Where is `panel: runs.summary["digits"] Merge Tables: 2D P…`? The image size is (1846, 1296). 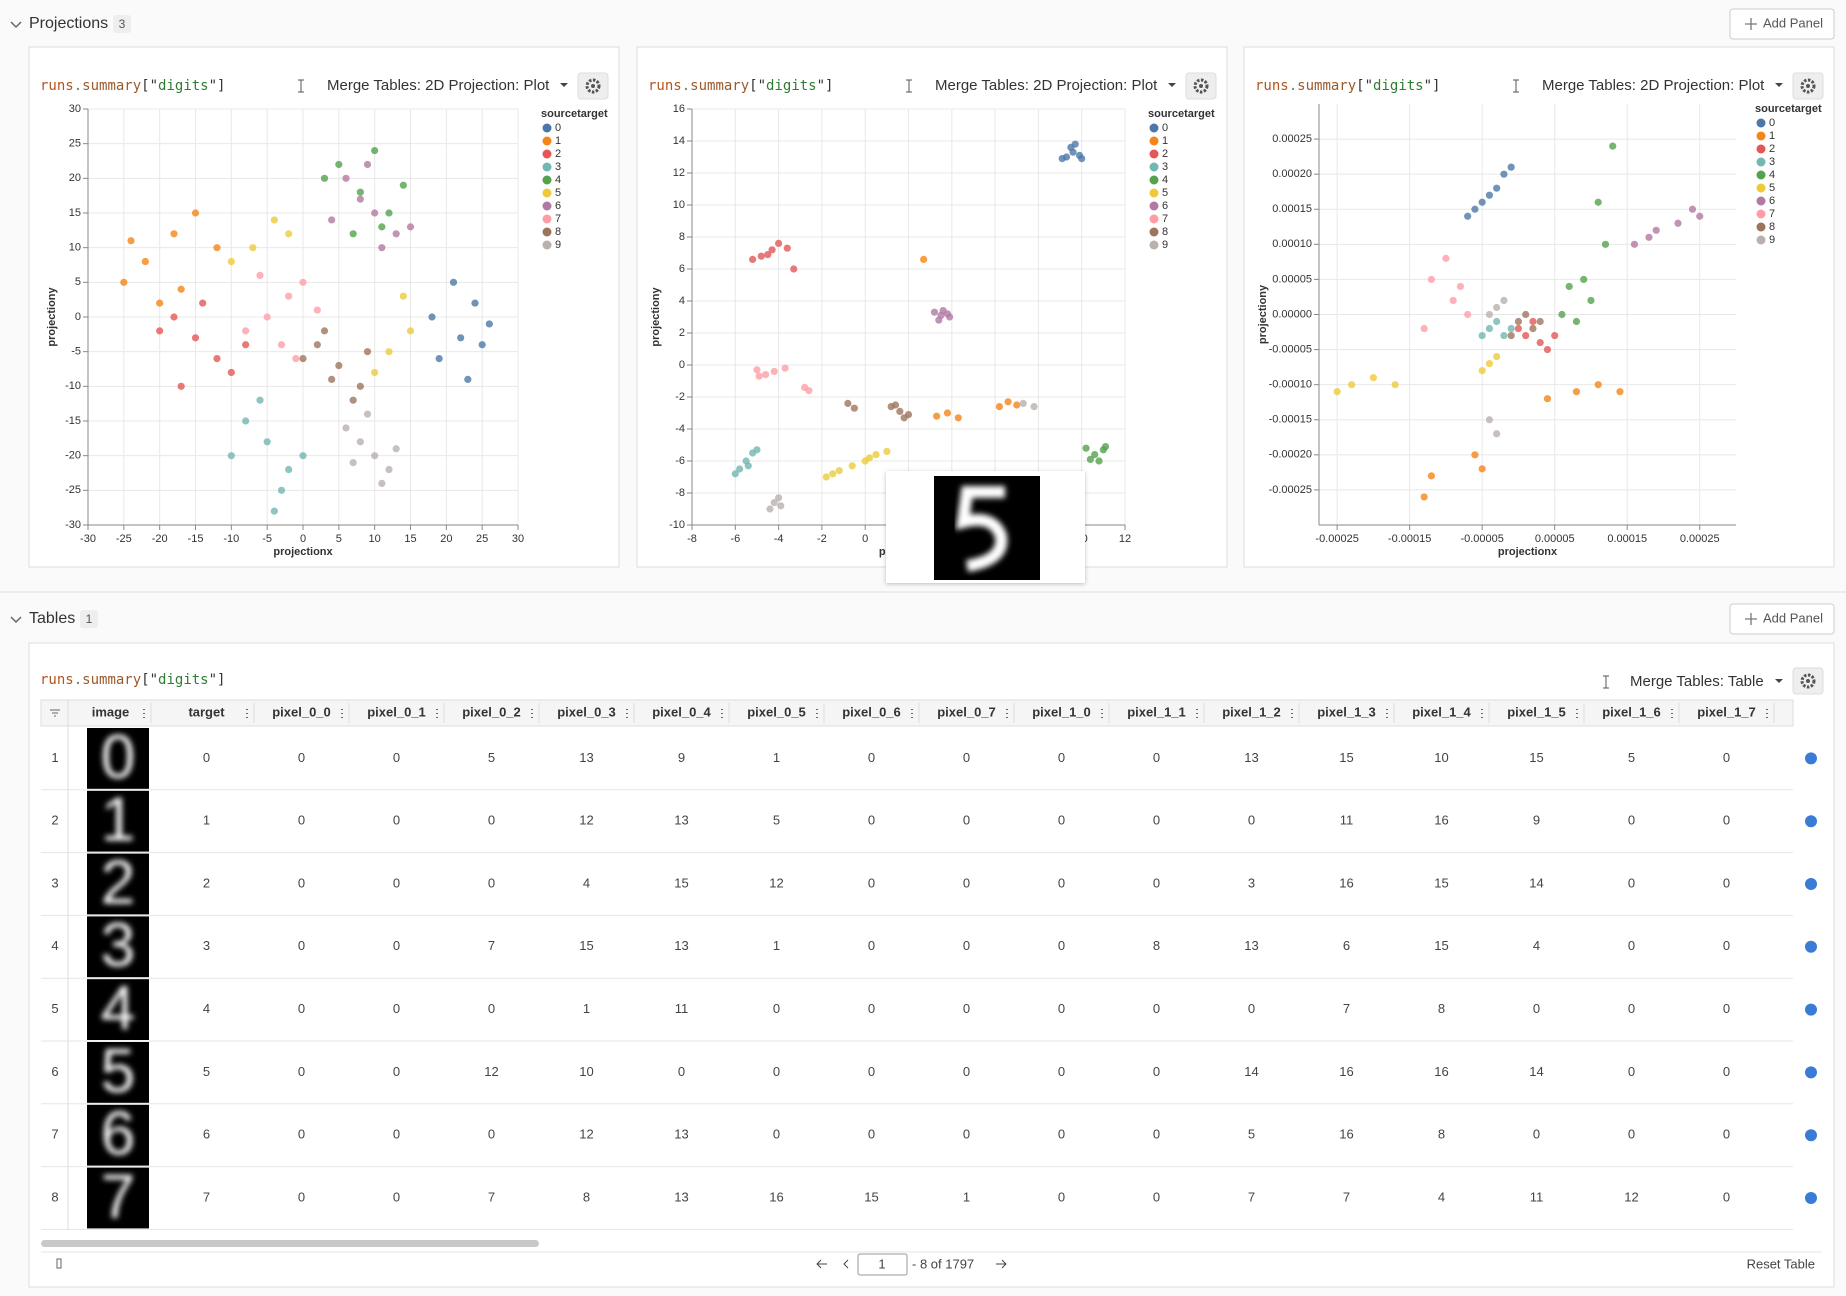 panel: runs.summary["digits"] Merge Tables: 2D P… is located at coordinates (1539, 307).